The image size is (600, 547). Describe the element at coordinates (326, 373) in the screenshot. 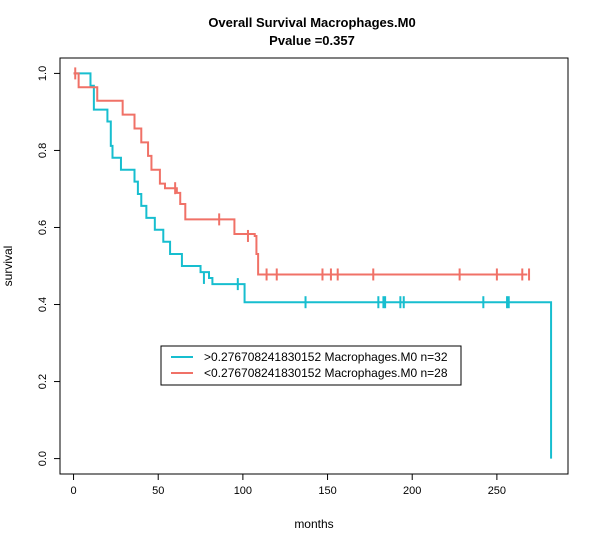

I see `legend-label-low: <0.276708241830152 Macrophages.M0 n=28` at that location.